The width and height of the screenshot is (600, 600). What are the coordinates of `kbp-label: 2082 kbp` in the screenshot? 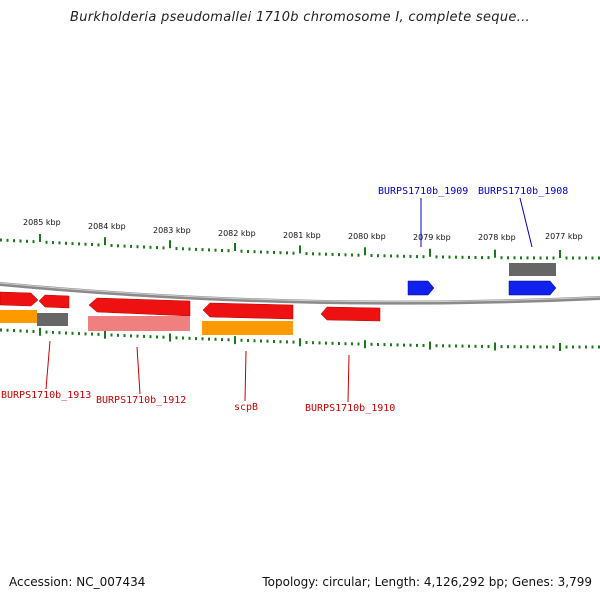 It's located at (237, 233).